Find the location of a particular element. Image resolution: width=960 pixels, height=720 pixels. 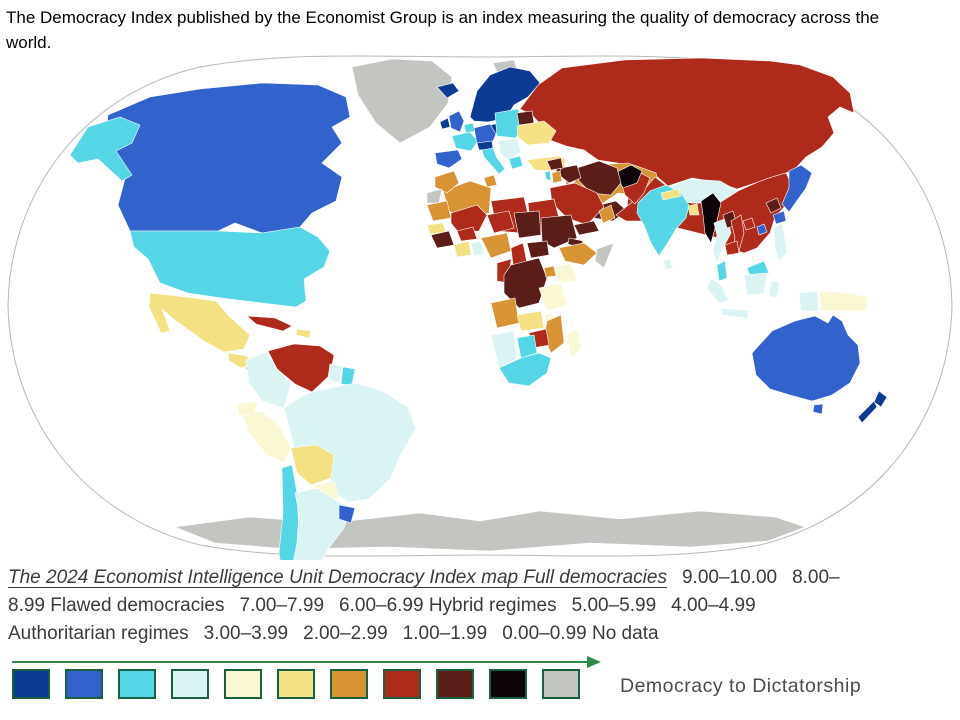

region-ethiopia is located at coordinates (578, 254).